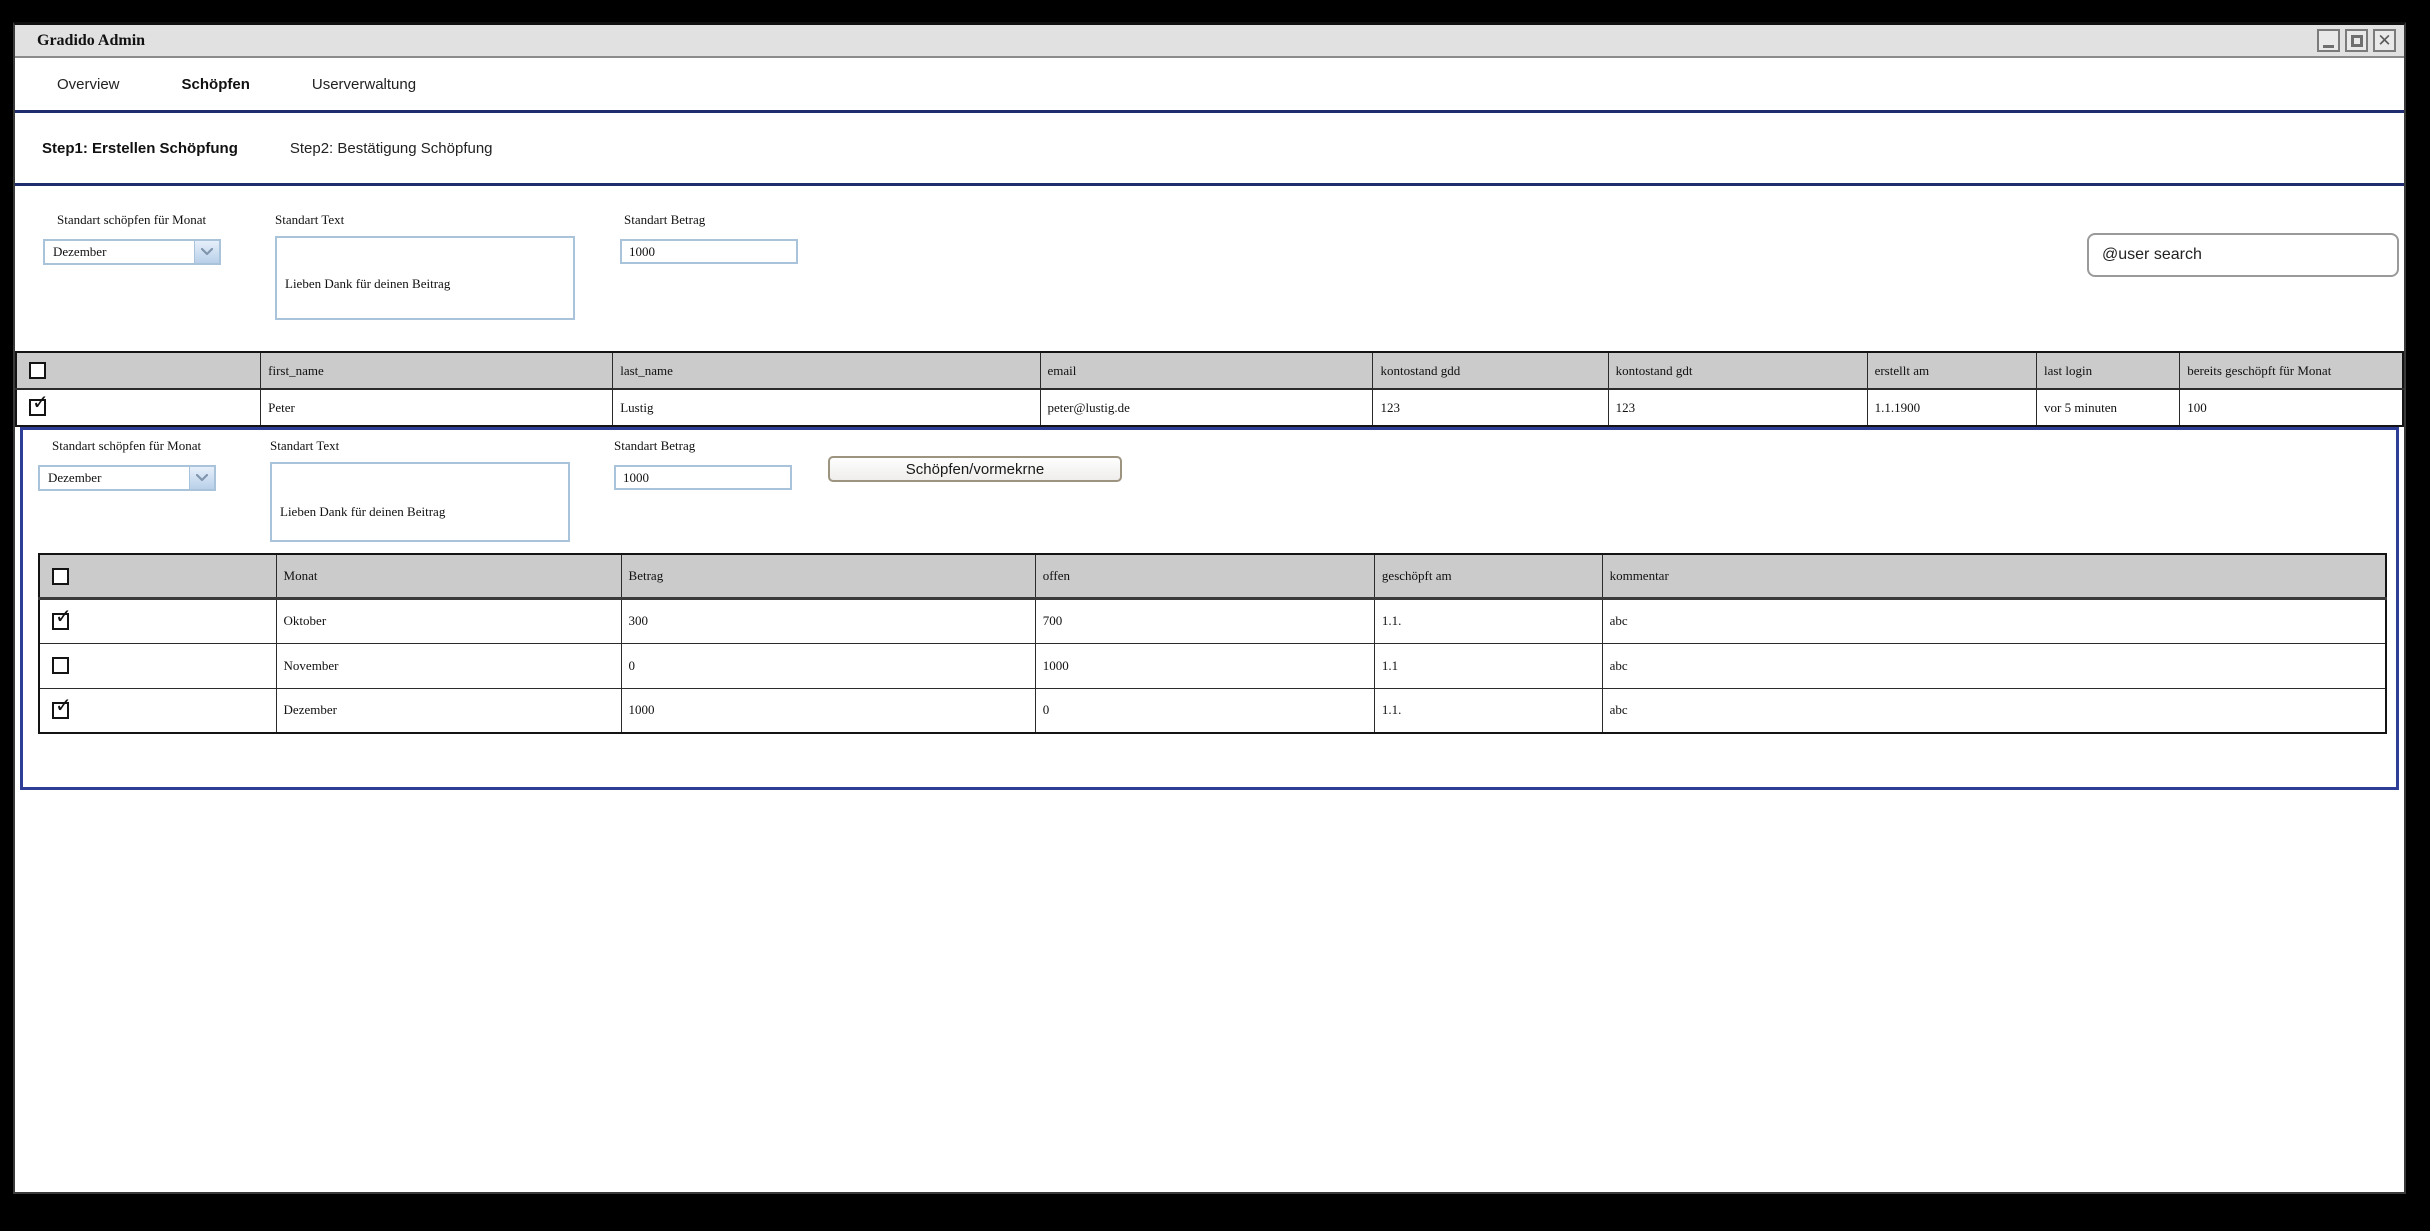  I want to click on creation-row-oktober: ✓ Oktober 300 700 1.1. abc, so click(1212, 620).